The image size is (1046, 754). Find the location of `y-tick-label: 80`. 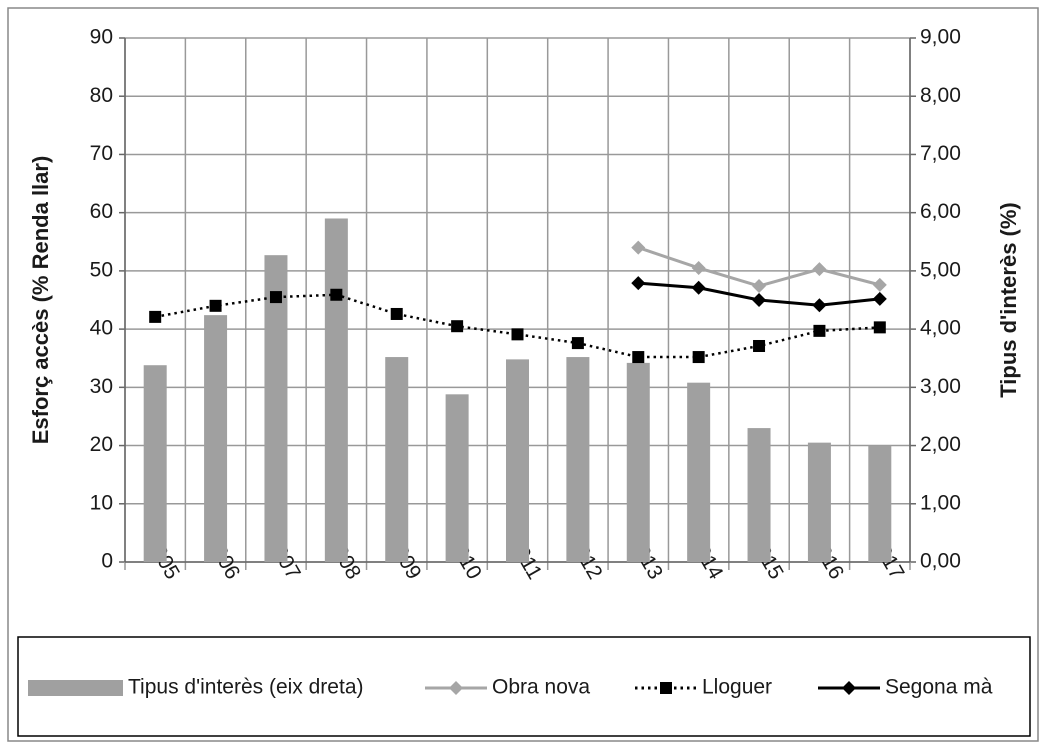

y-tick-label: 80 is located at coordinates (101, 95).